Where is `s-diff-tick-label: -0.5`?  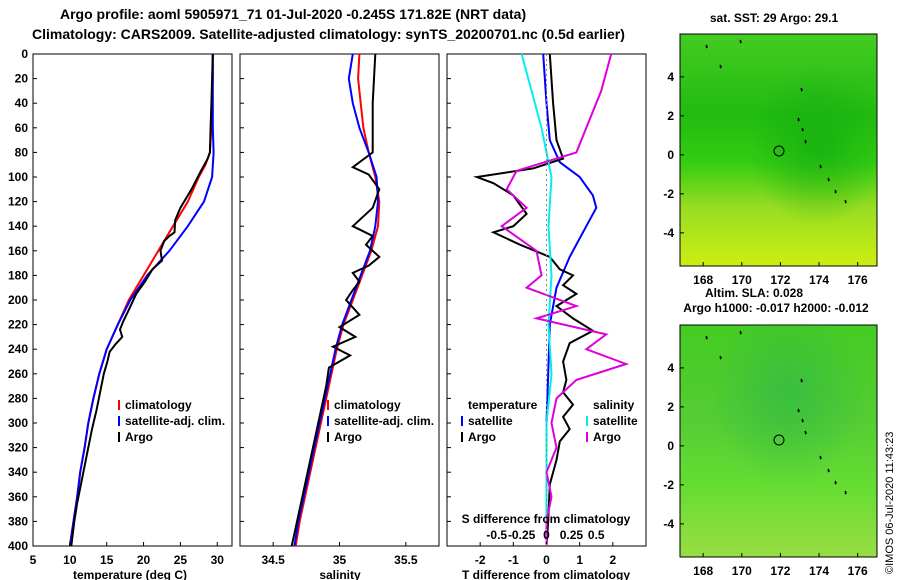
s-diff-tick-label: -0.5 is located at coordinates (496, 535).